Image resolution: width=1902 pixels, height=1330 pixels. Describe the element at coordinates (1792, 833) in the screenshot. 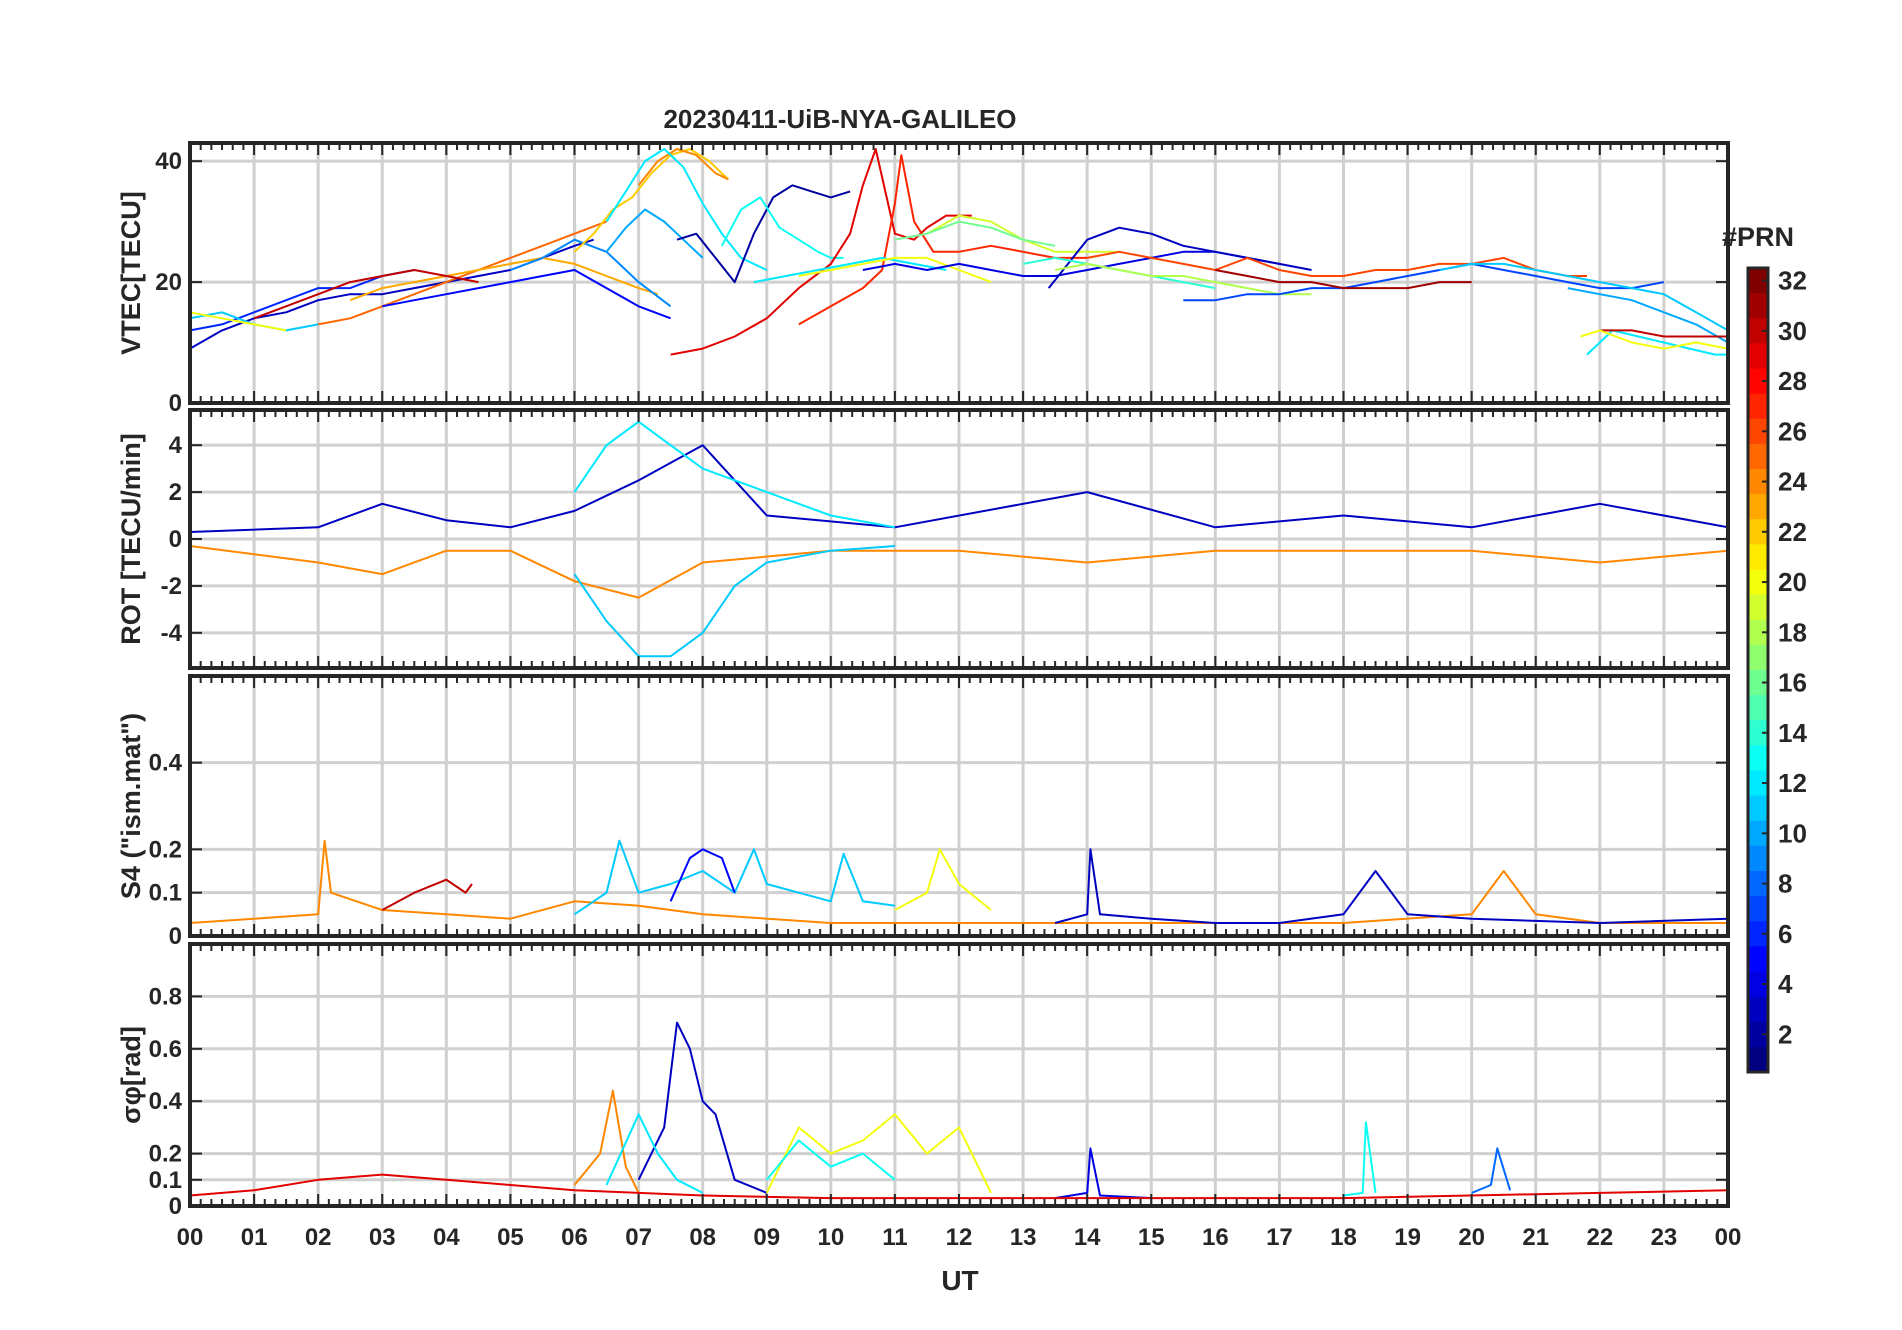

I see `colorbar-tick-label: 10` at that location.